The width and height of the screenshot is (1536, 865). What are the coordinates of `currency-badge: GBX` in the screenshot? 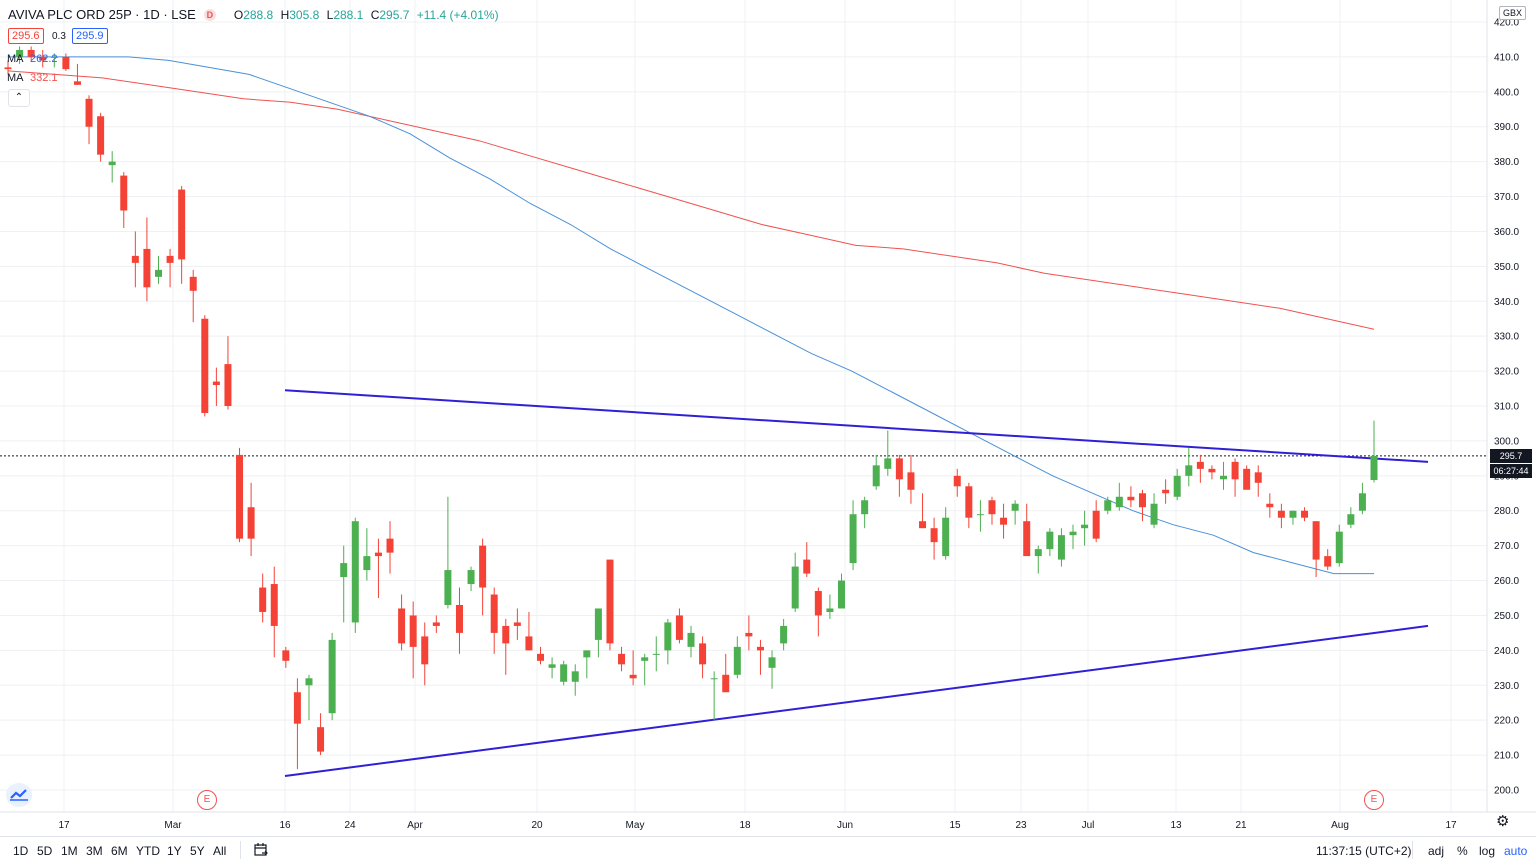 It's located at (1512, 13).